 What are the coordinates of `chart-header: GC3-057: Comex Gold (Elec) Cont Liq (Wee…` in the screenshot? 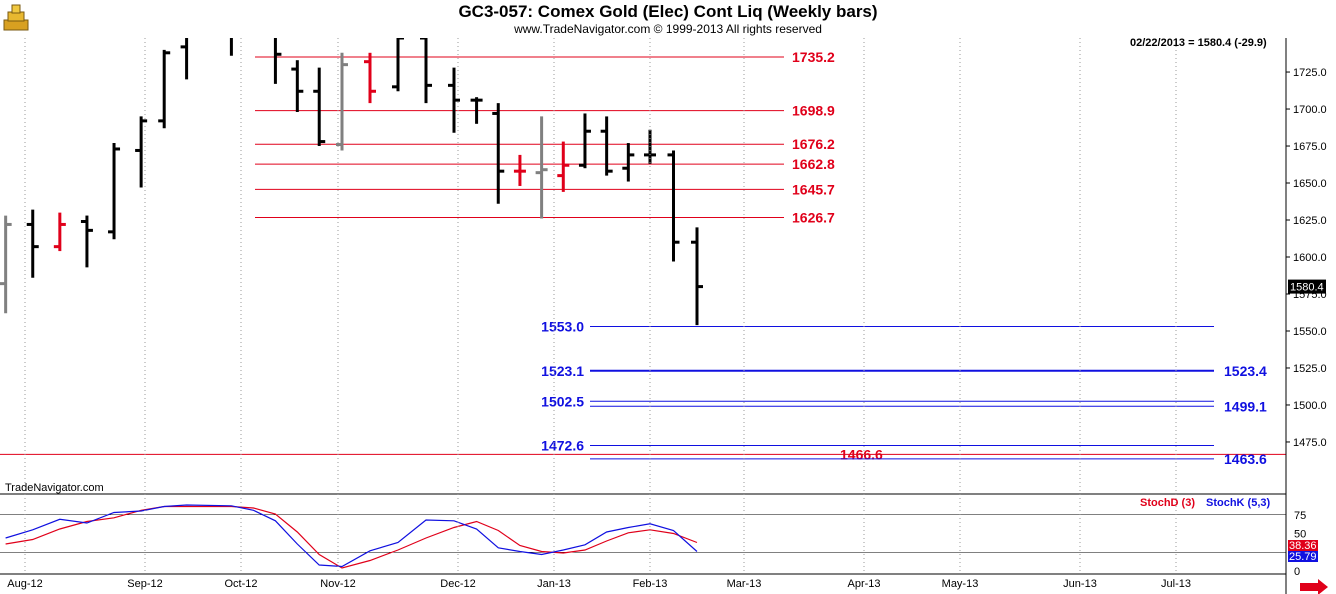 It's located at (668, 19).